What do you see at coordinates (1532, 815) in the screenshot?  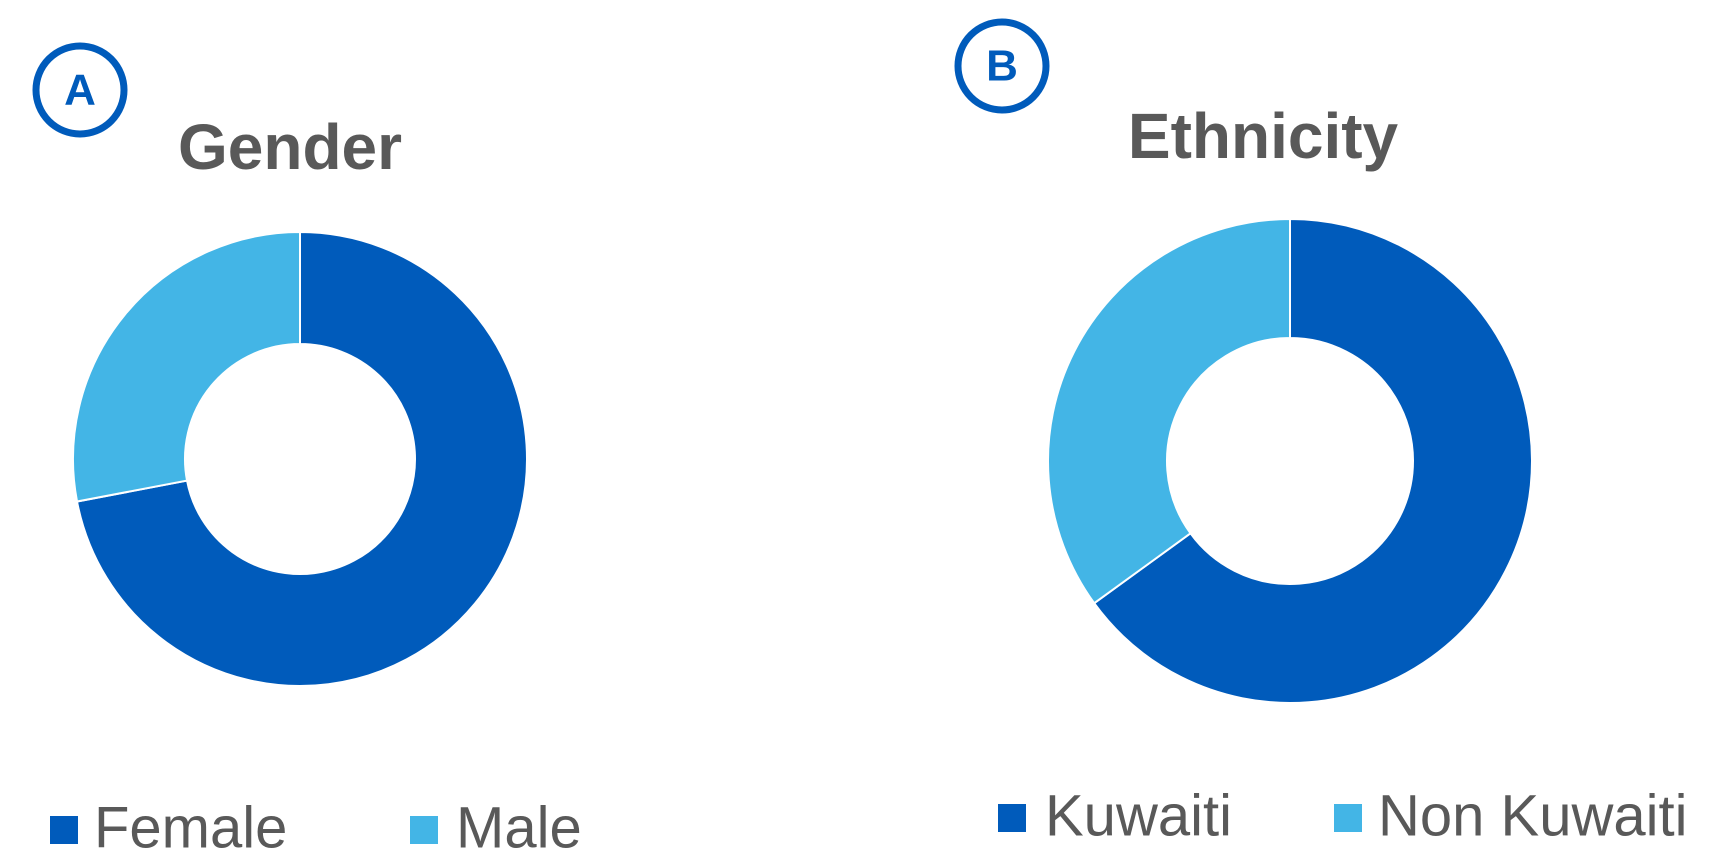 I see `legend-label: Non Kuwaiti` at bounding box center [1532, 815].